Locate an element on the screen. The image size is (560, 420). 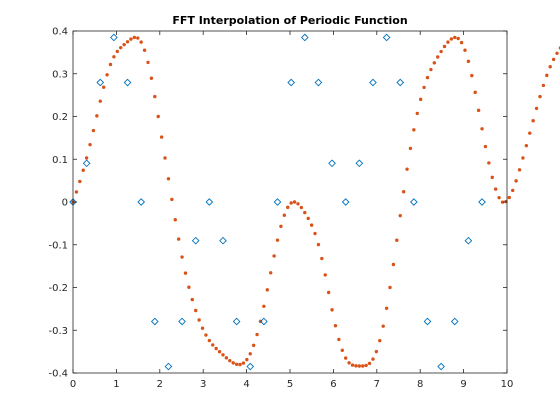
y-tick-label: 0.3 is located at coordinates (60, 74).